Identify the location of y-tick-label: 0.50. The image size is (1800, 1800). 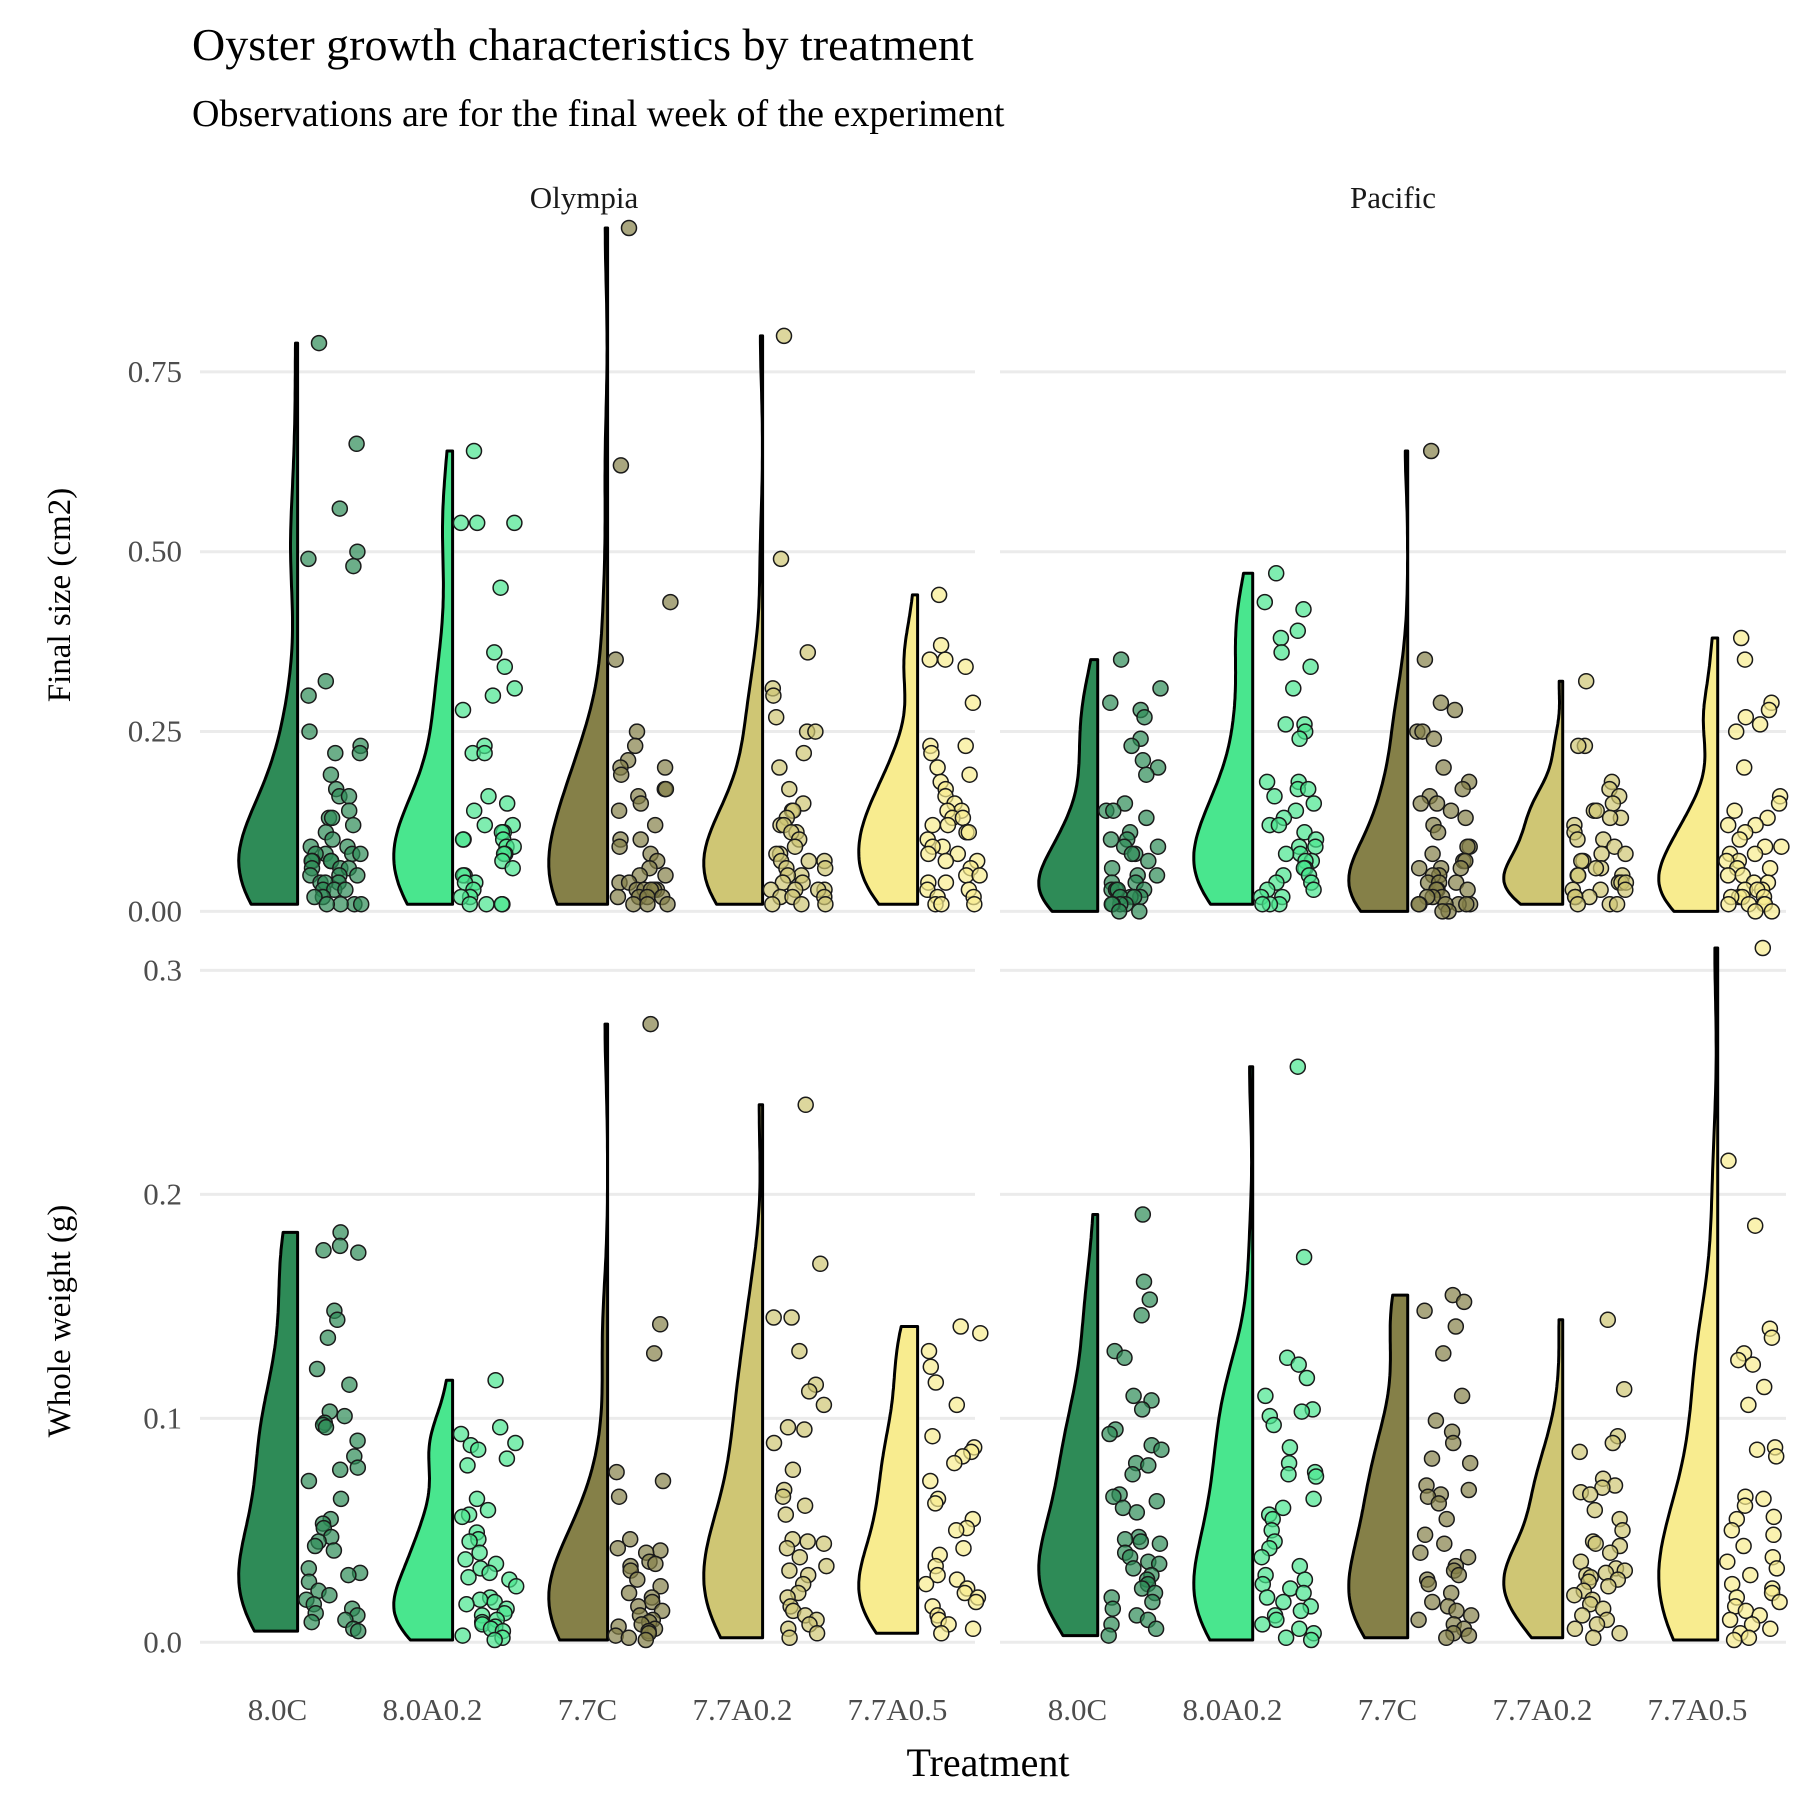
(155, 551).